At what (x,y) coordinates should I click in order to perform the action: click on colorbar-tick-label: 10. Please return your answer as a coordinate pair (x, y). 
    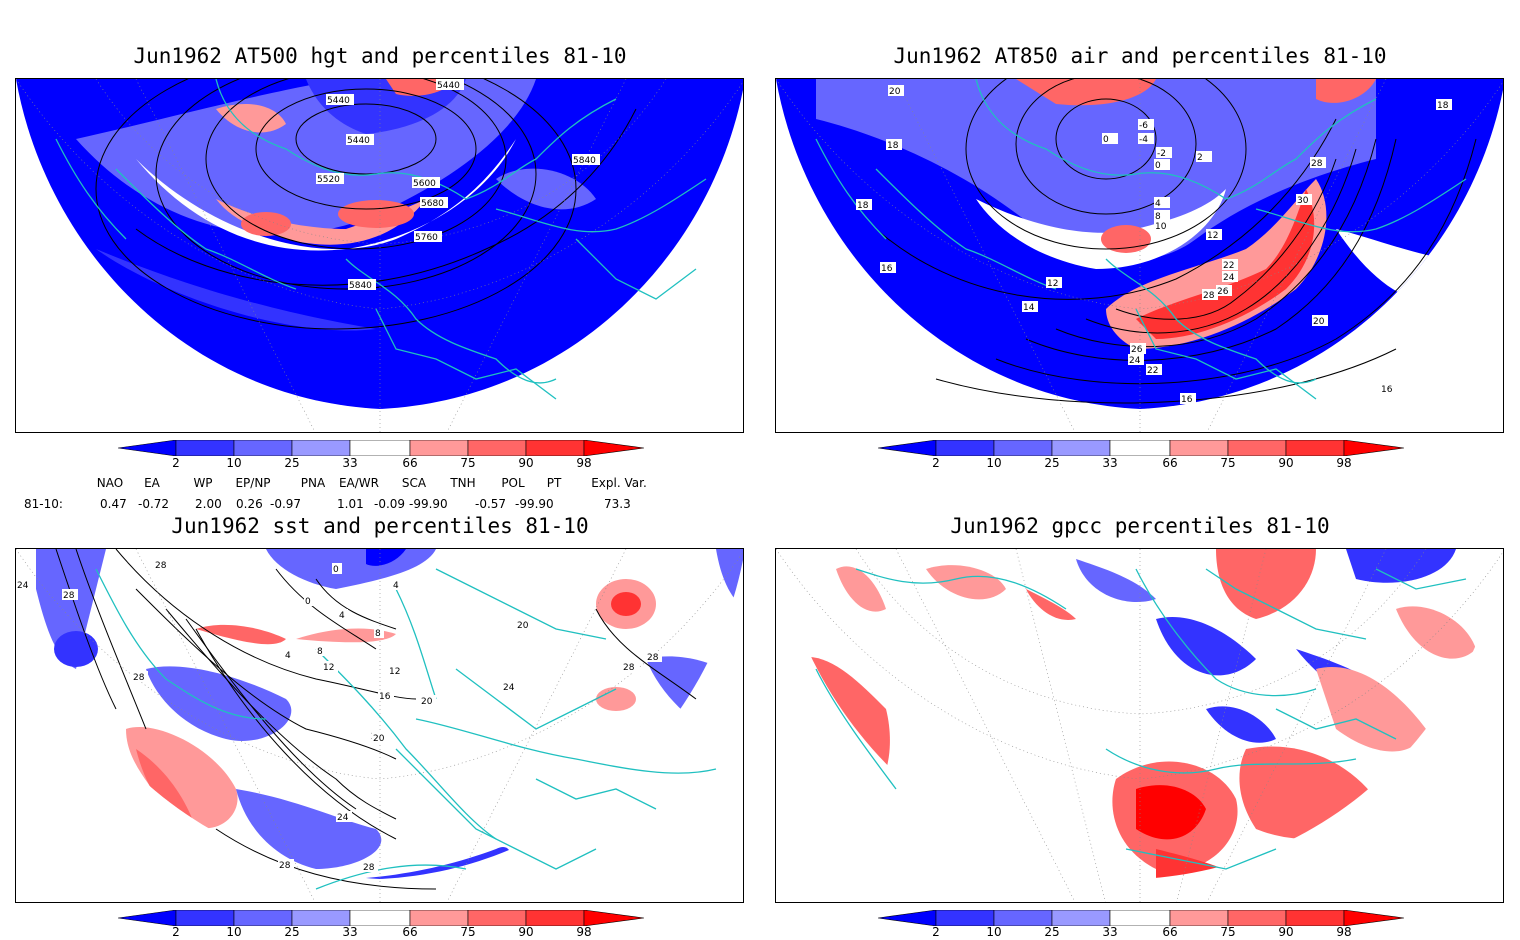
    Looking at the image, I should click on (234, 932).